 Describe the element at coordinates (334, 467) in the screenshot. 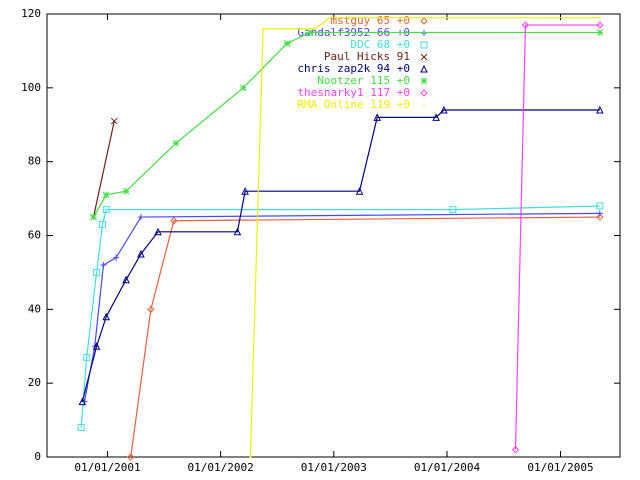

I see `x-tick-label: 01/01/2003` at that location.